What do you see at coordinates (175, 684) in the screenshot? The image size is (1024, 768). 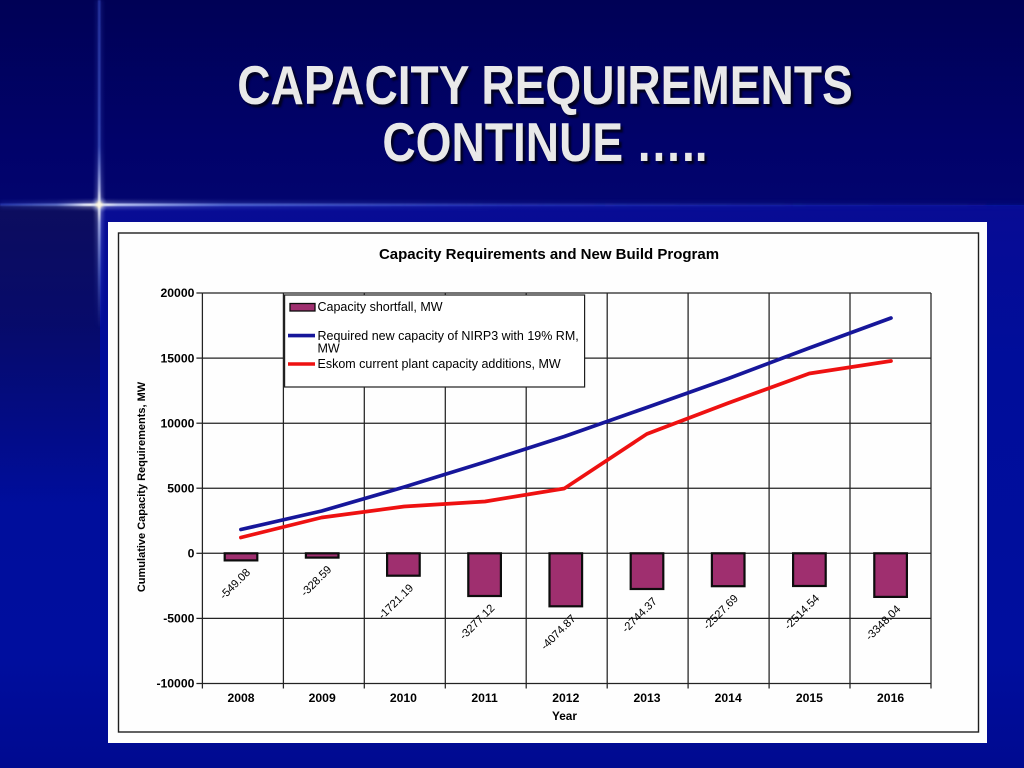 I see `svg-text: -10000` at bounding box center [175, 684].